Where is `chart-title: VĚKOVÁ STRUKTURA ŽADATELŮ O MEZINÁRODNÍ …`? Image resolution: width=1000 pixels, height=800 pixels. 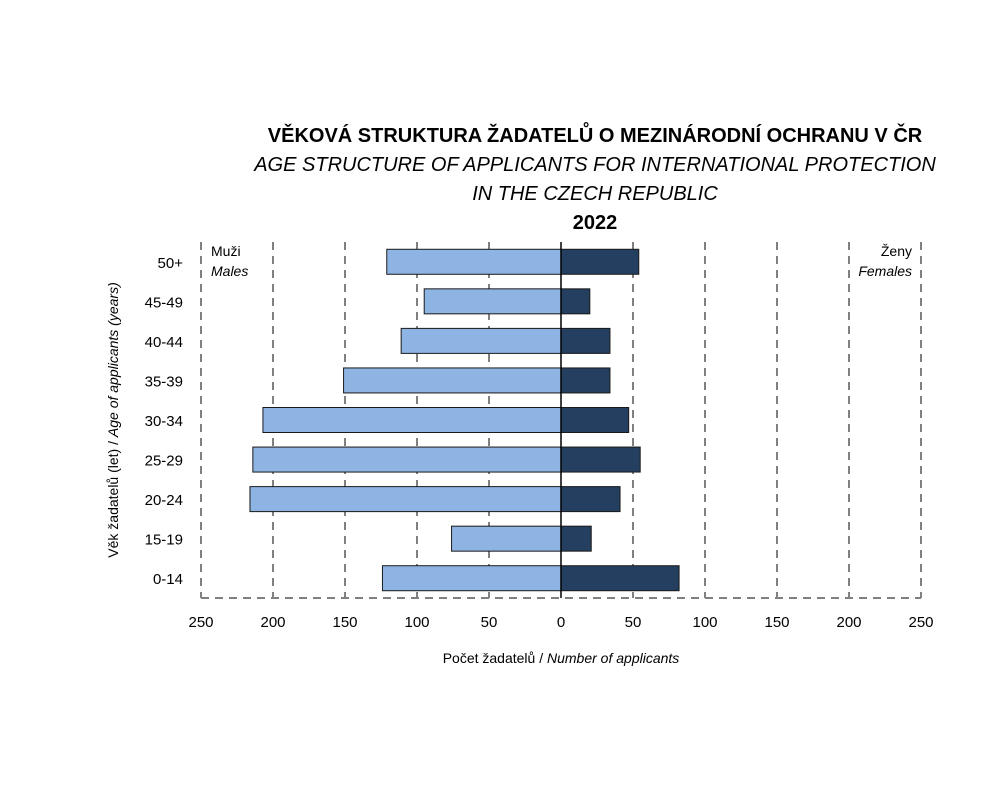 chart-title: VĚKOVÁ STRUKTURA ŽADATELŮ O MEZINÁRODNÍ … is located at coordinates (595, 136).